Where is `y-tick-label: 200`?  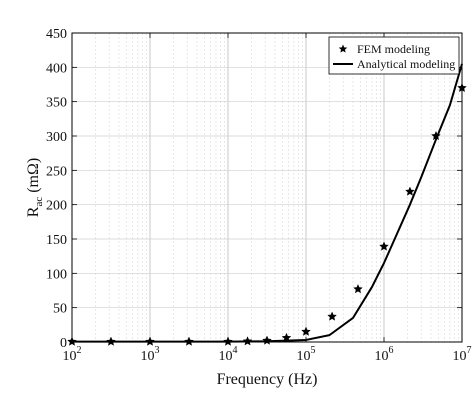 y-tick-label: 200 is located at coordinates (56, 206).